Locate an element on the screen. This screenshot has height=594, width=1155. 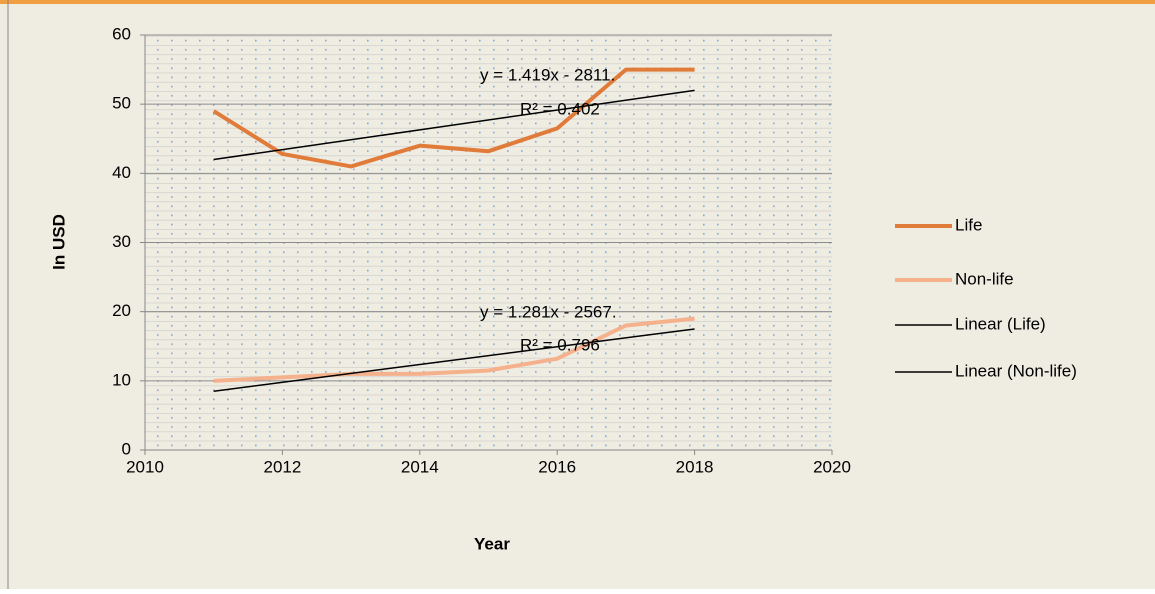
trendline-equation: R² = 0.796 is located at coordinates (560, 344).